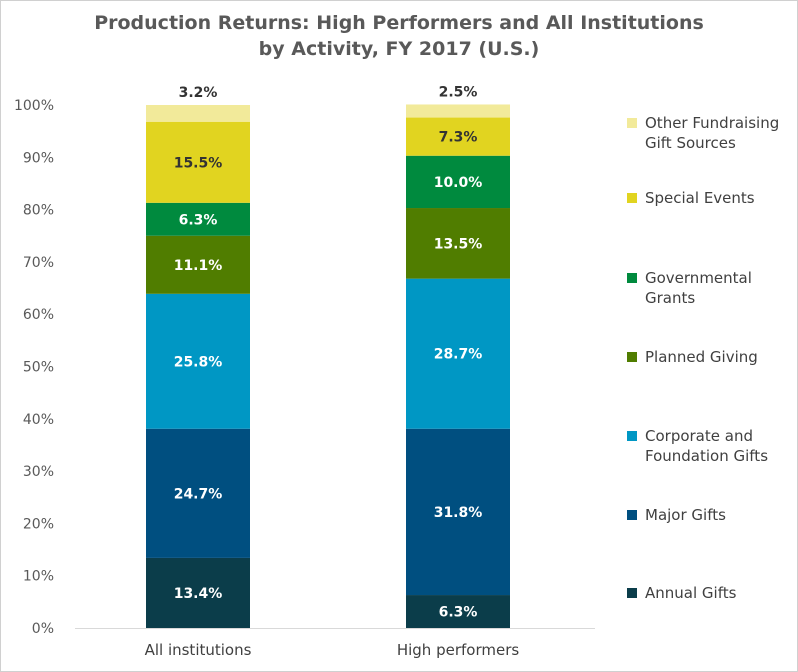  What do you see at coordinates (34, 106) in the screenshot?
I see `y-tick-label: 100%` at bounding box center [34, 106].